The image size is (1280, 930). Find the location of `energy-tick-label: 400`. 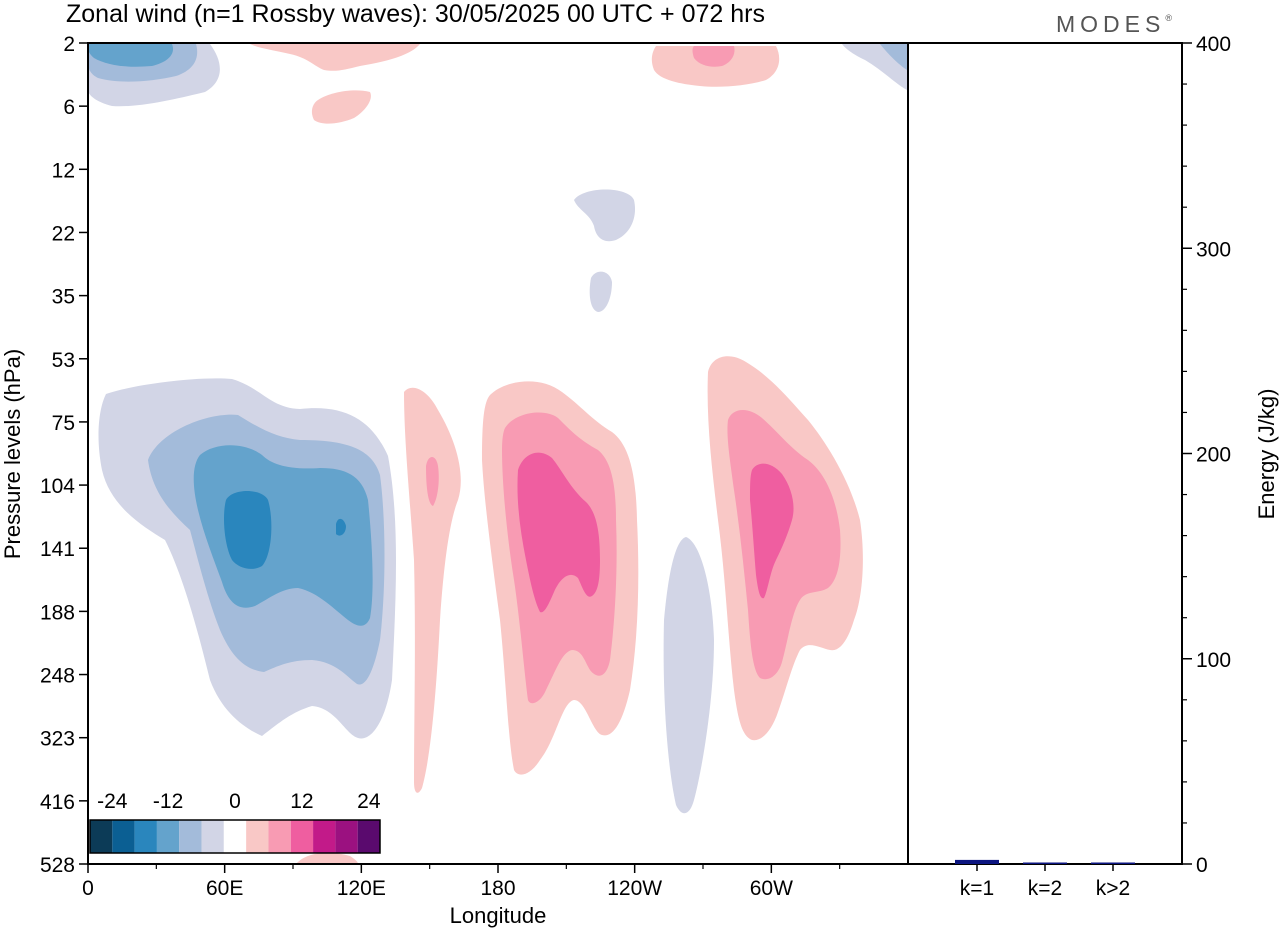

energy-tick-label: 400 is located at coordinates (1213, 44).